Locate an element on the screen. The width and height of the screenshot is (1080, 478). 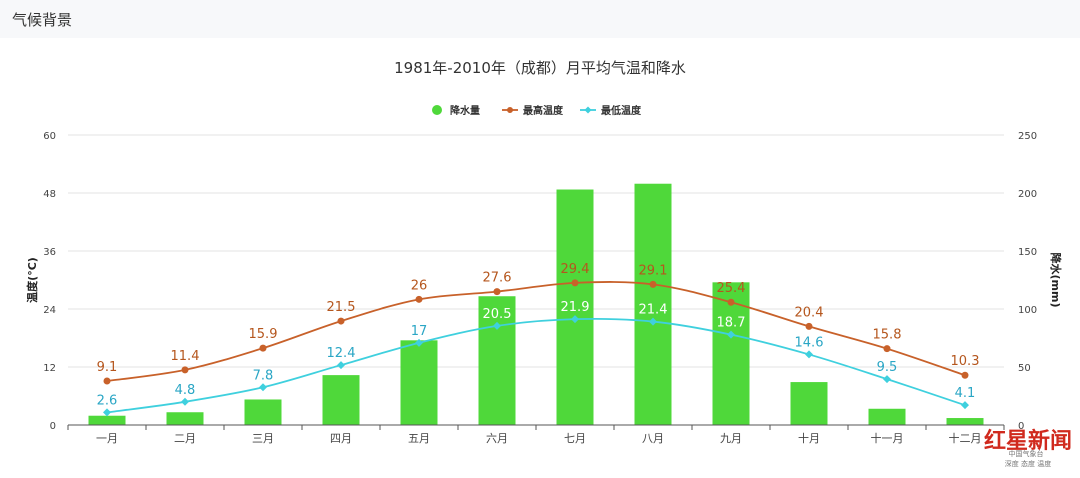
min-temp-label: 9.5 is located at coordinates (887, 367).